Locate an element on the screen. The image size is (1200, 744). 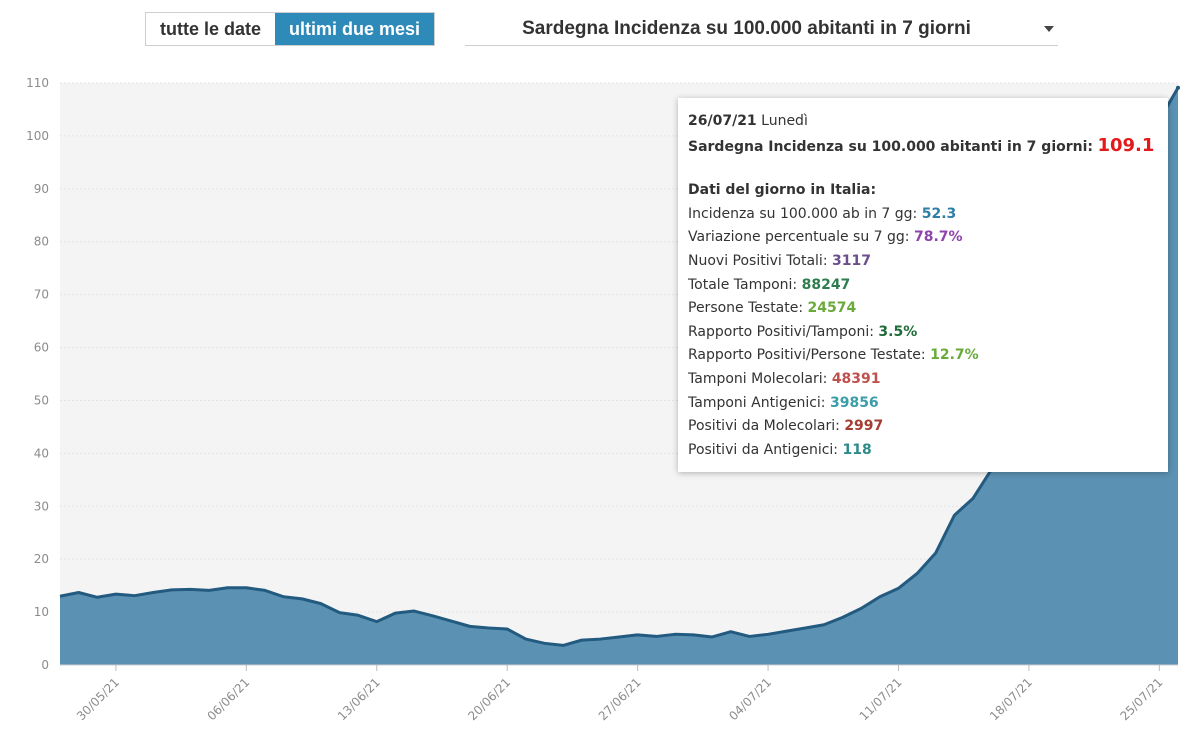
data-point is located at coordinates (1178, 87).